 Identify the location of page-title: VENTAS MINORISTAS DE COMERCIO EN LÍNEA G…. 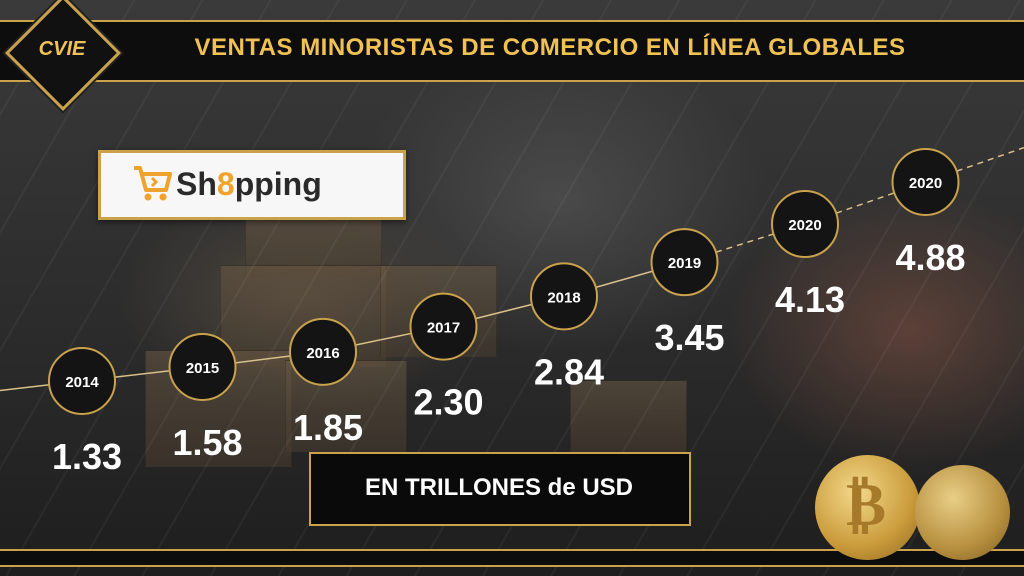
(550, 47).